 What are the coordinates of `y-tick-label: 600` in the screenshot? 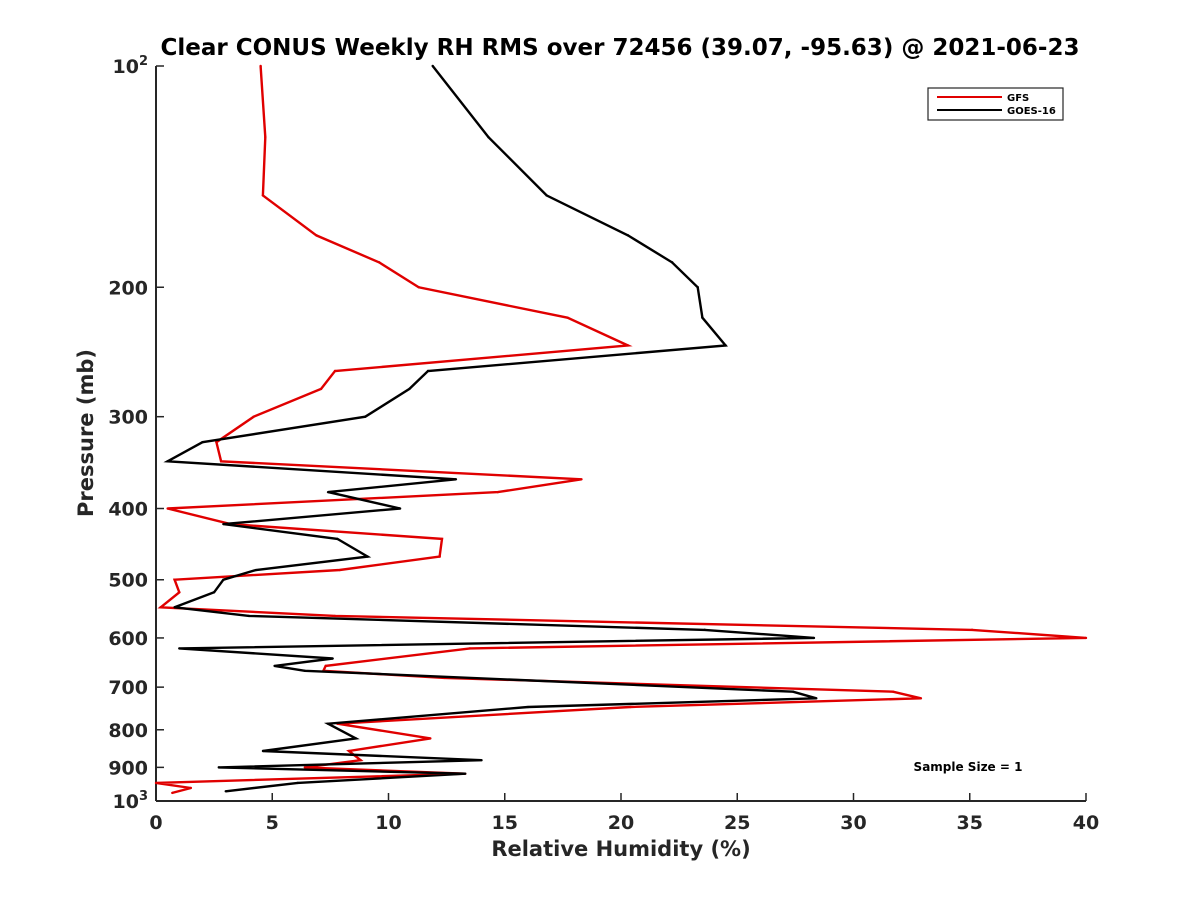 It's located at (128, 639).